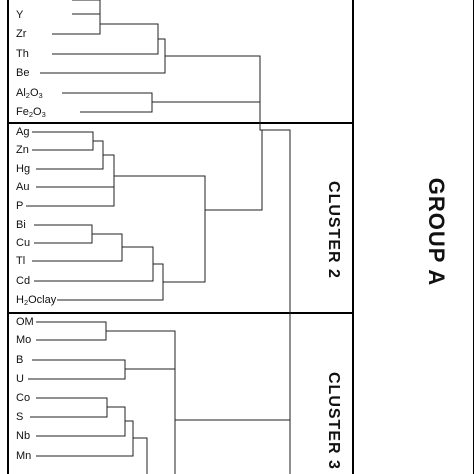  I want to click on leaf-label-nb: Nb, so click(23, 436).